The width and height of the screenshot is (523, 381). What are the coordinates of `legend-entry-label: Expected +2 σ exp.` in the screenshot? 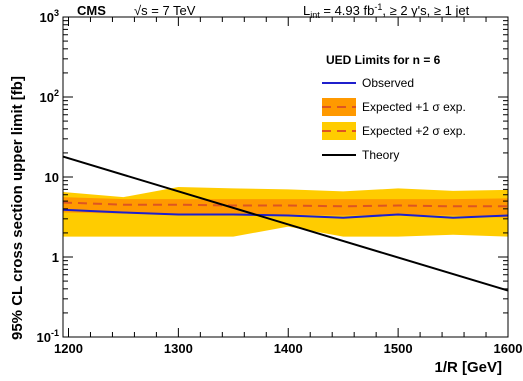 It's located at (414, 131).